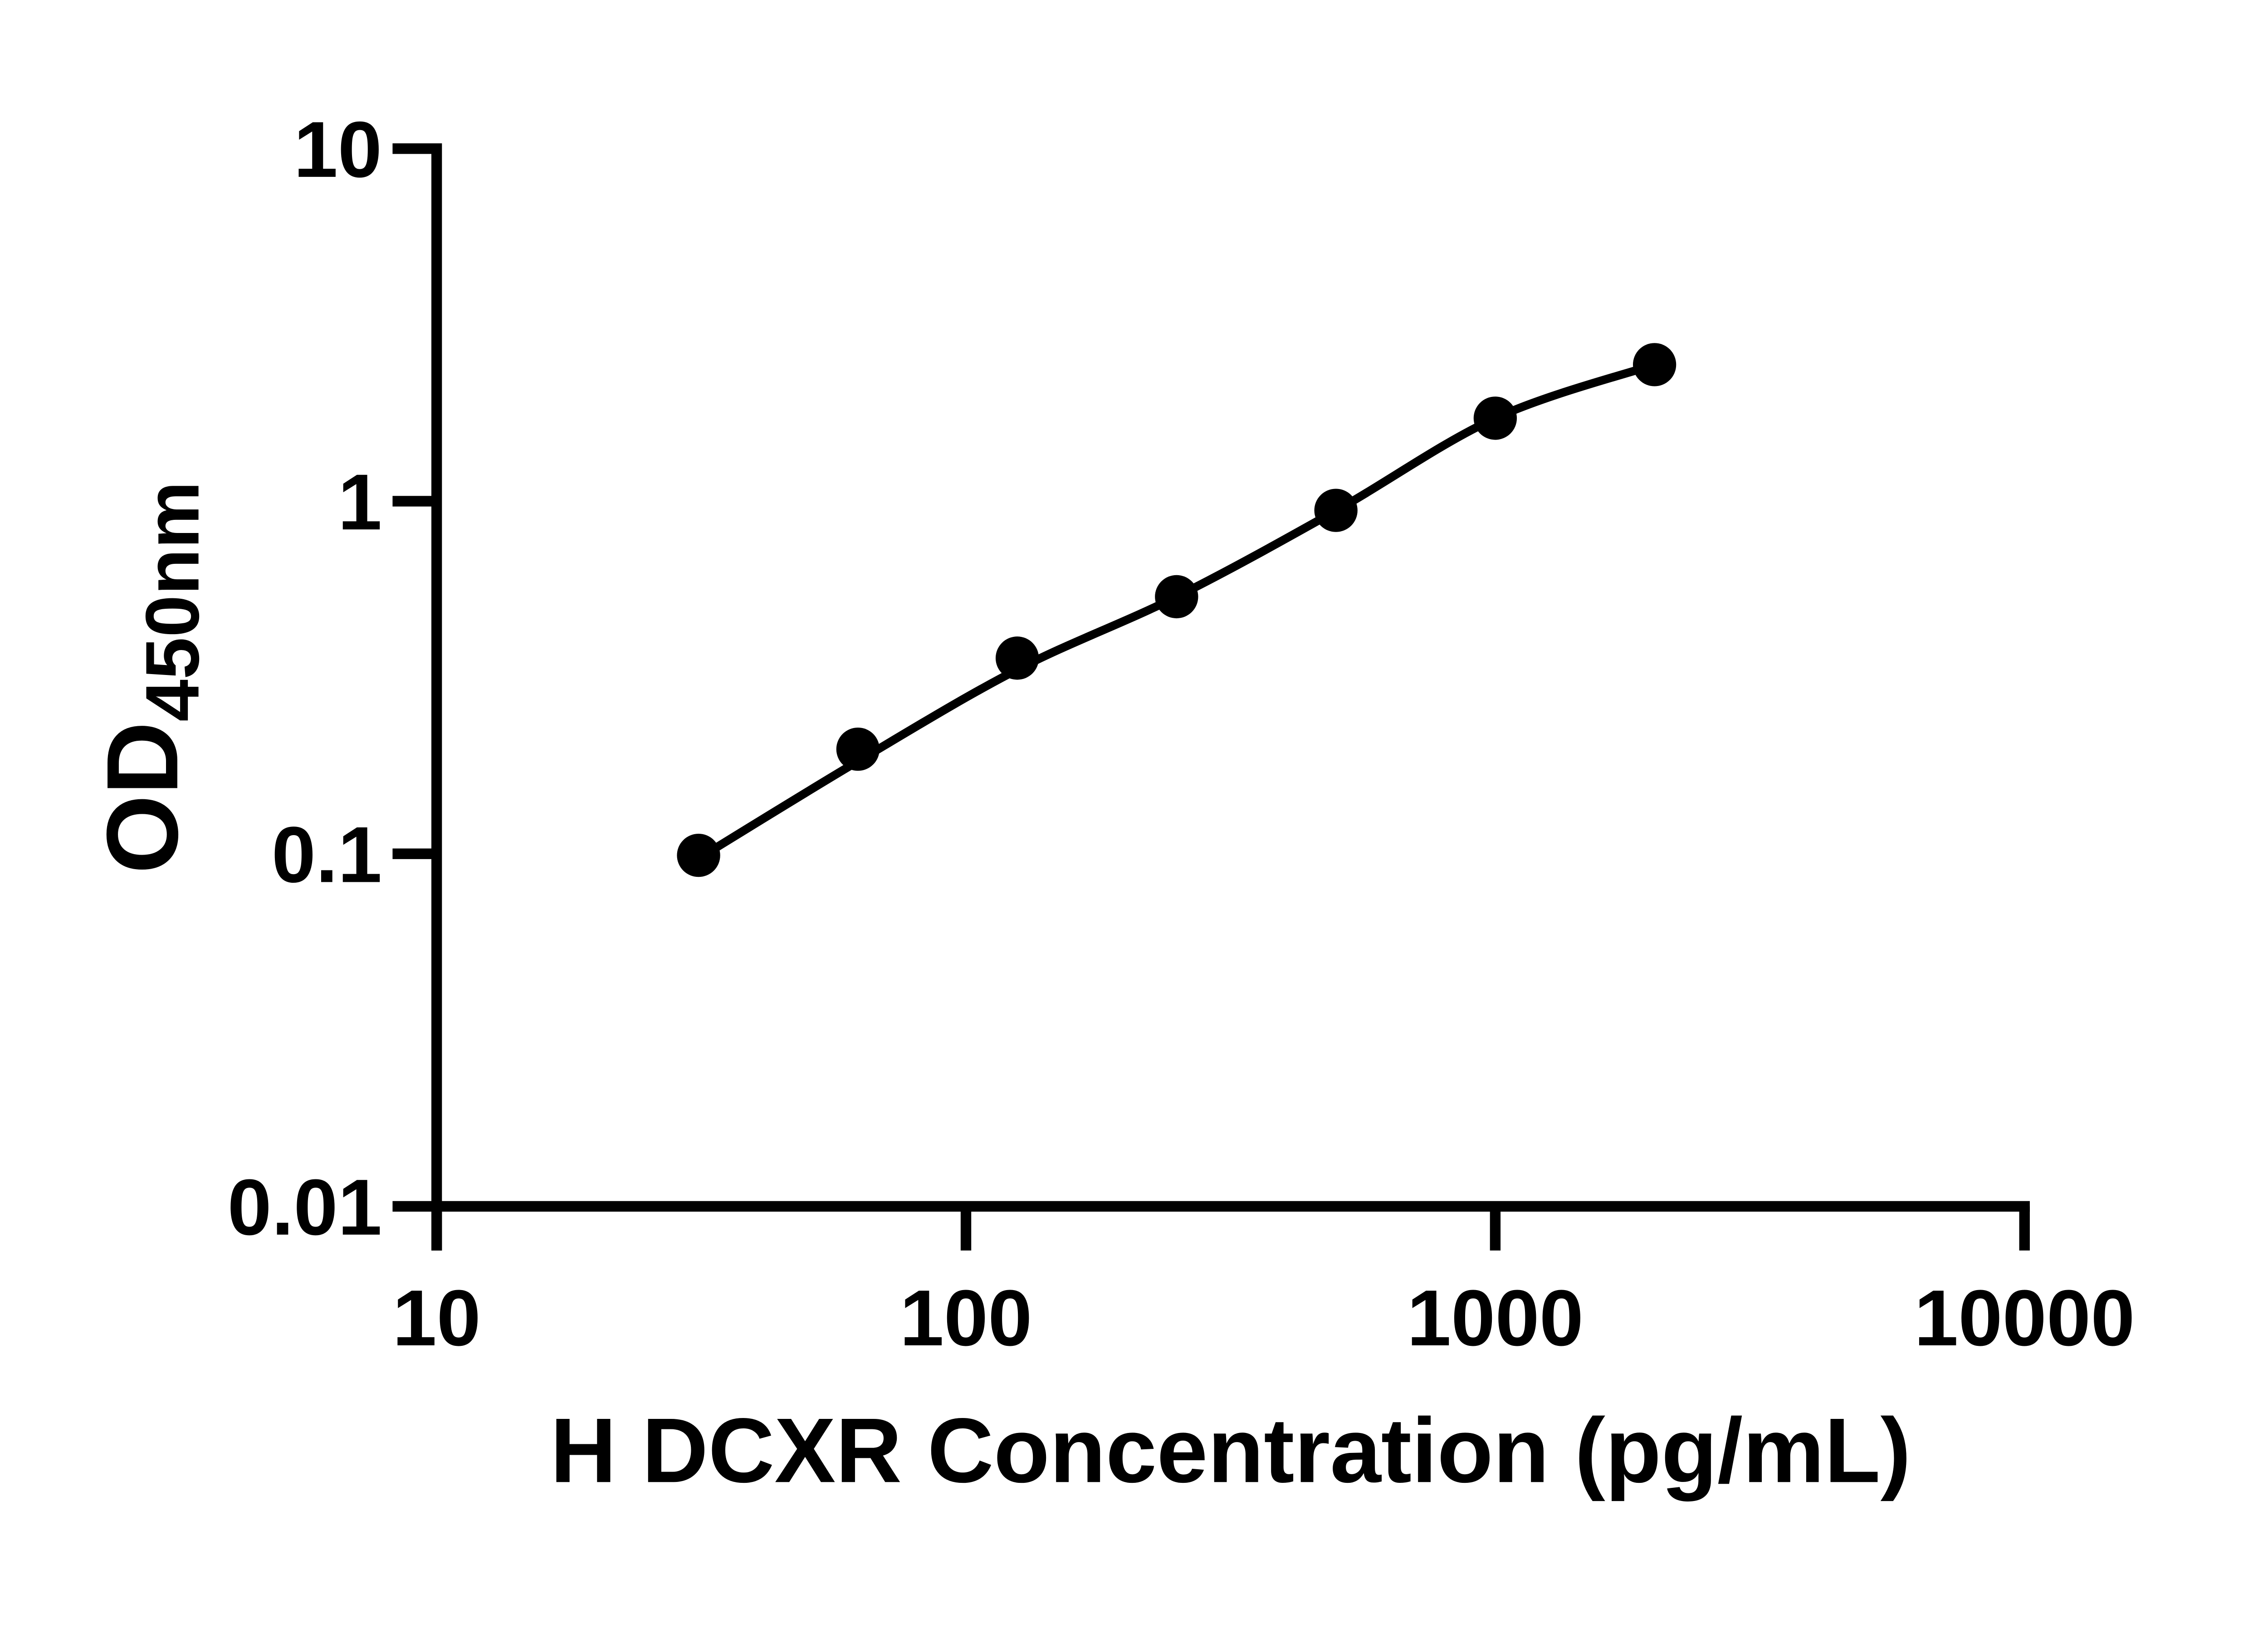 The width and height of the screenshot is (2268, 1633). I want to click on y-axis-title-subscript: 450nm, so click(173, 601).